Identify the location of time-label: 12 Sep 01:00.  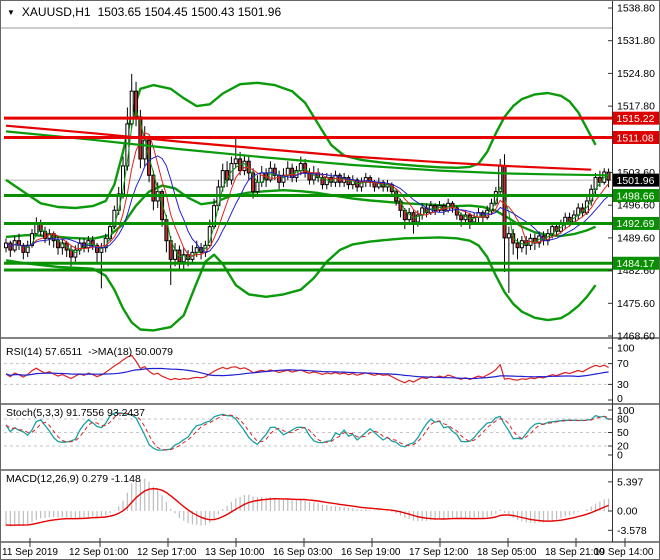
(99, 552).